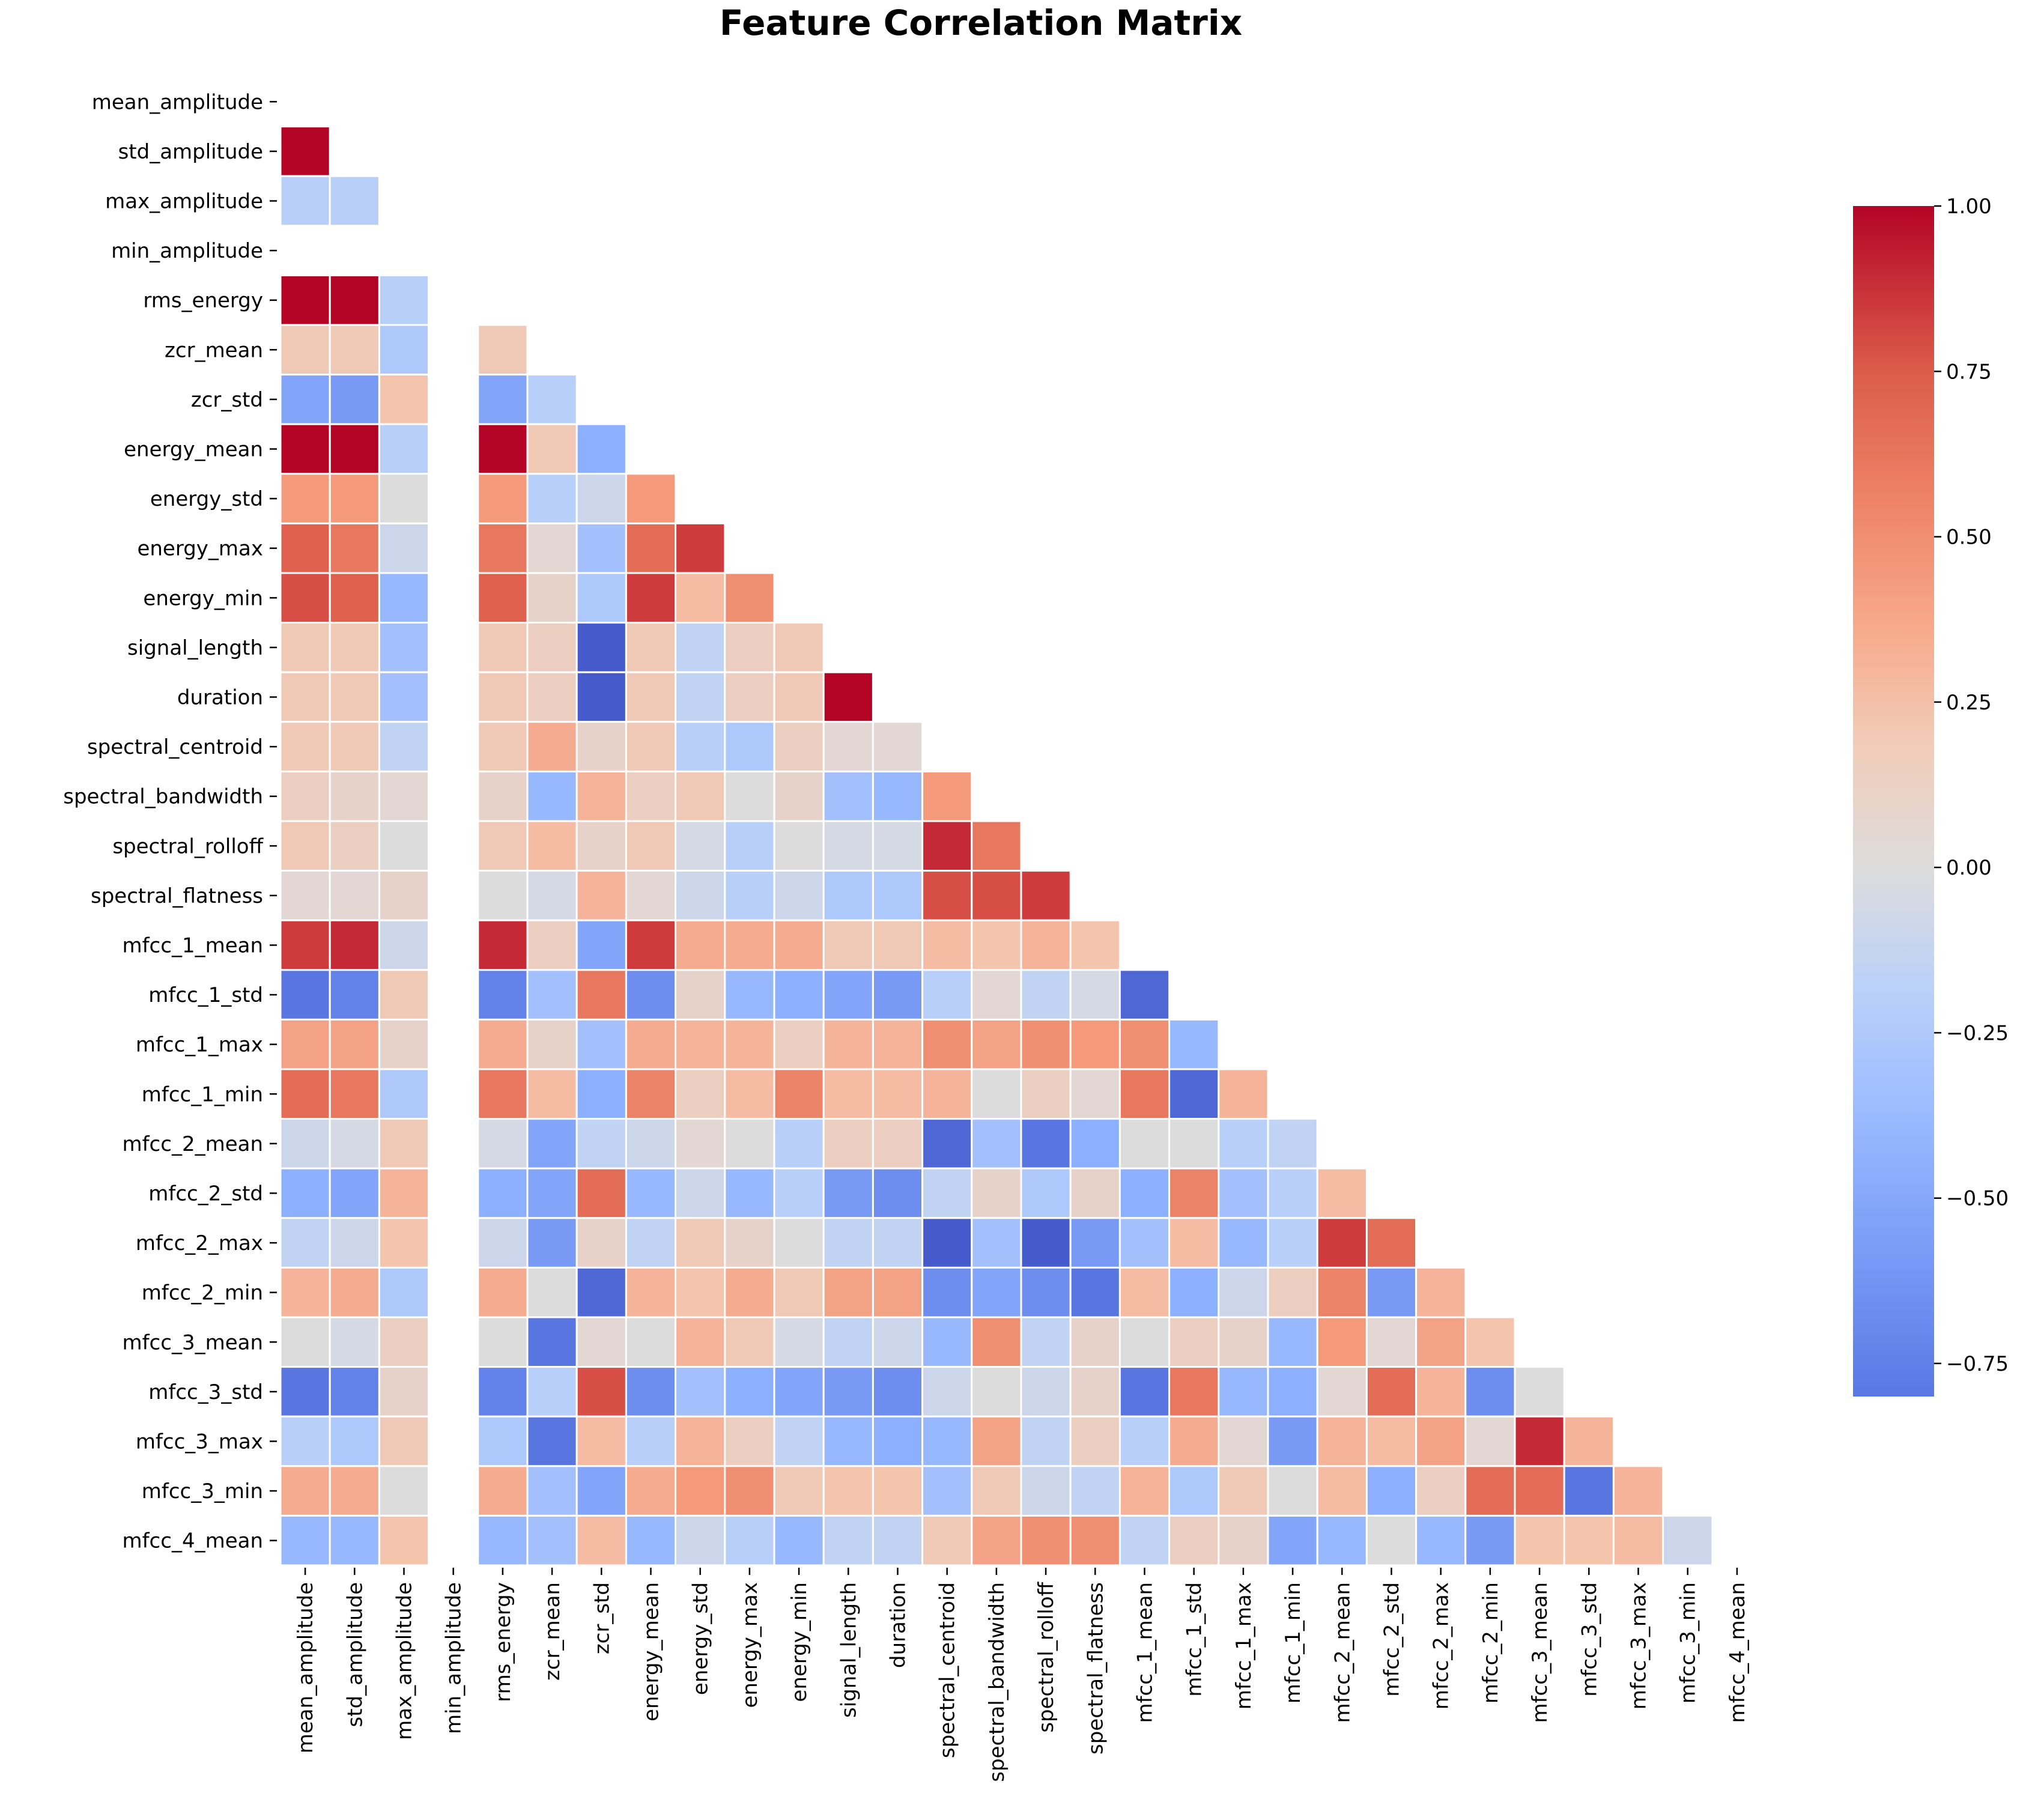 Image resolution: width=2020 pixels, height=1820 pixels. Describe the element at coordinates (404, 1392) in the screenshot. I see `heatmap-cell-mfcc_3_std-max_amplitude` at that location.